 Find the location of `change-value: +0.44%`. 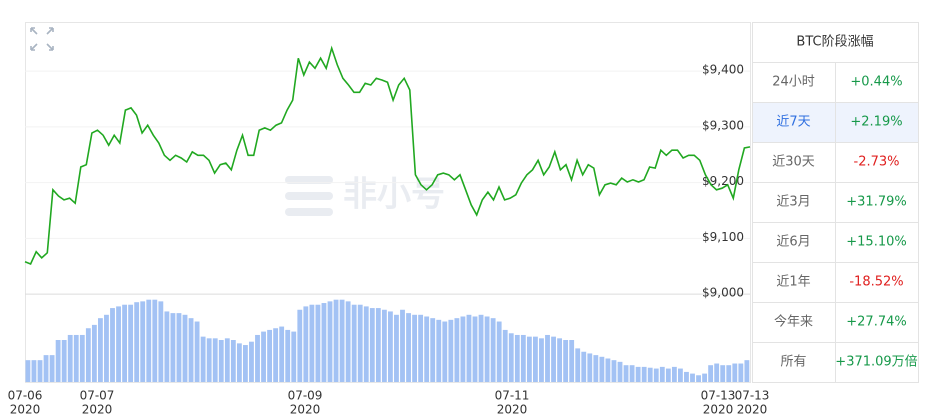

change-value: +0.44% is located at coordinates (876, 82).